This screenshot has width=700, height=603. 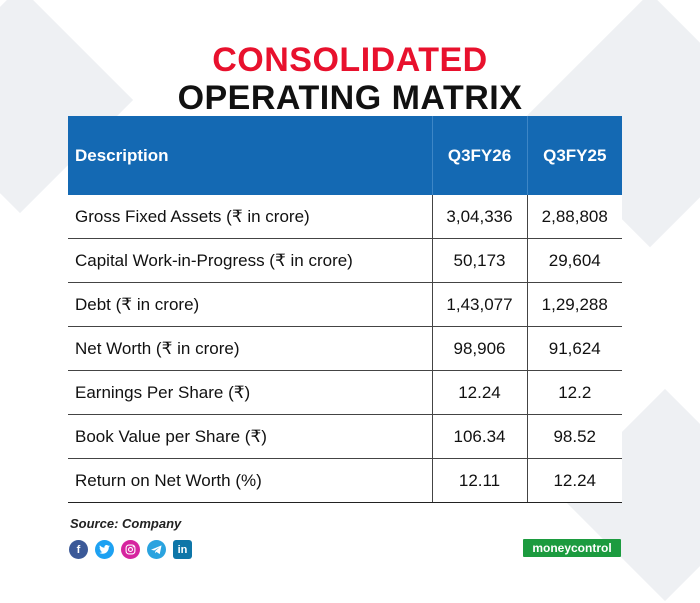 What do you see at coordinates (574, 480) in the screenshot?
I see `row-value-q3fy25: 12.24` at bounding box center [574, 480].